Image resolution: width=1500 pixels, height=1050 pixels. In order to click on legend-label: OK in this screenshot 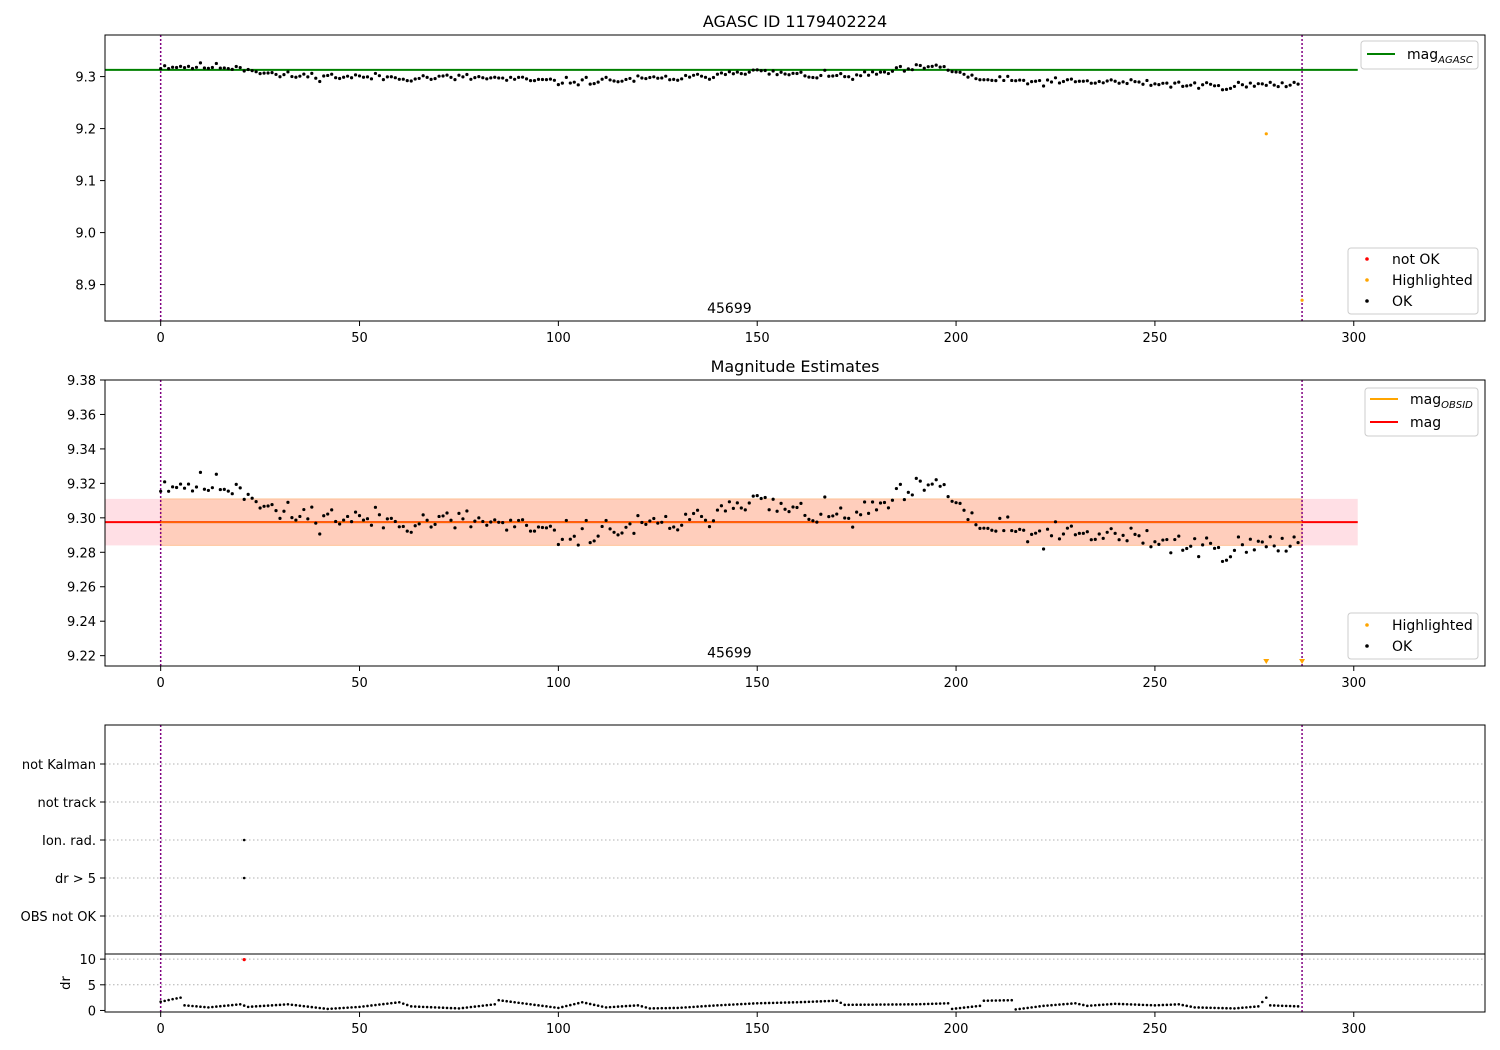, I will do `click(1402, 647)`.